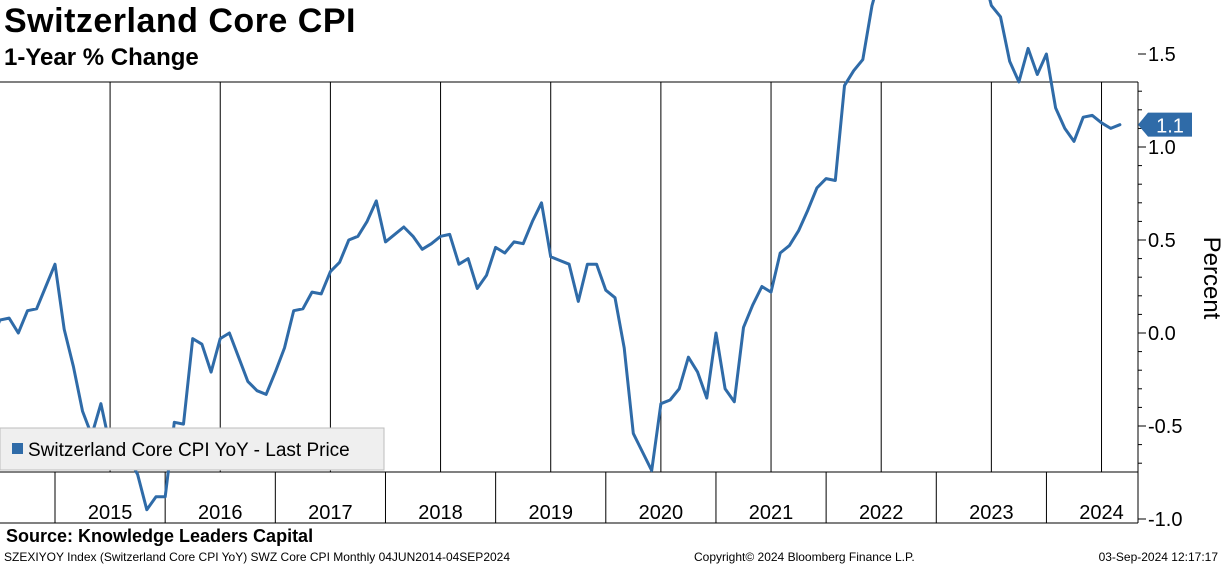  What do you see at coordinates (550, 513) in the screenshot?
I see `x-tick-label: 2019` at bounding box center [550, 513].